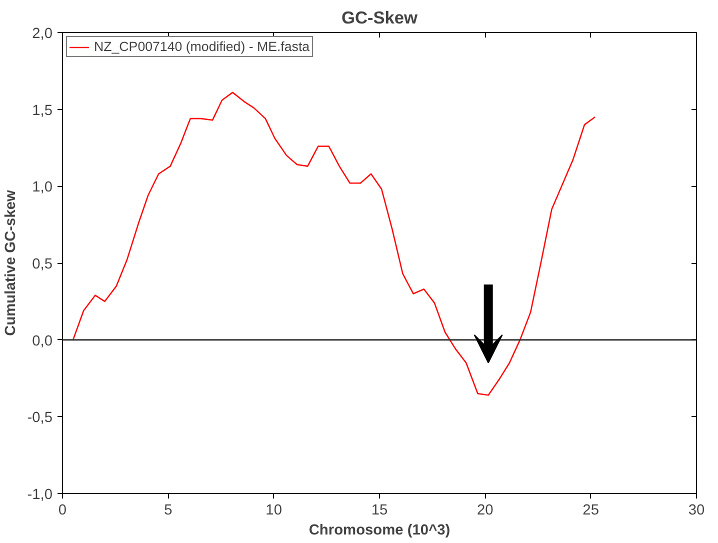  I want to click on x-axis-title: Chromosome (10^3), so click(379, 530).